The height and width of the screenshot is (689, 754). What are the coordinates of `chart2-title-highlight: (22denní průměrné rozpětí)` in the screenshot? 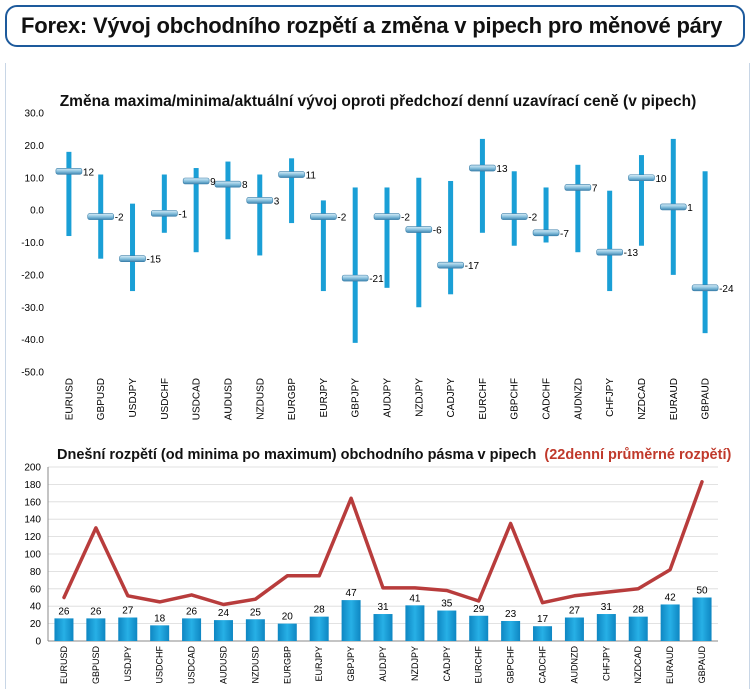 It's located at (637, 455).